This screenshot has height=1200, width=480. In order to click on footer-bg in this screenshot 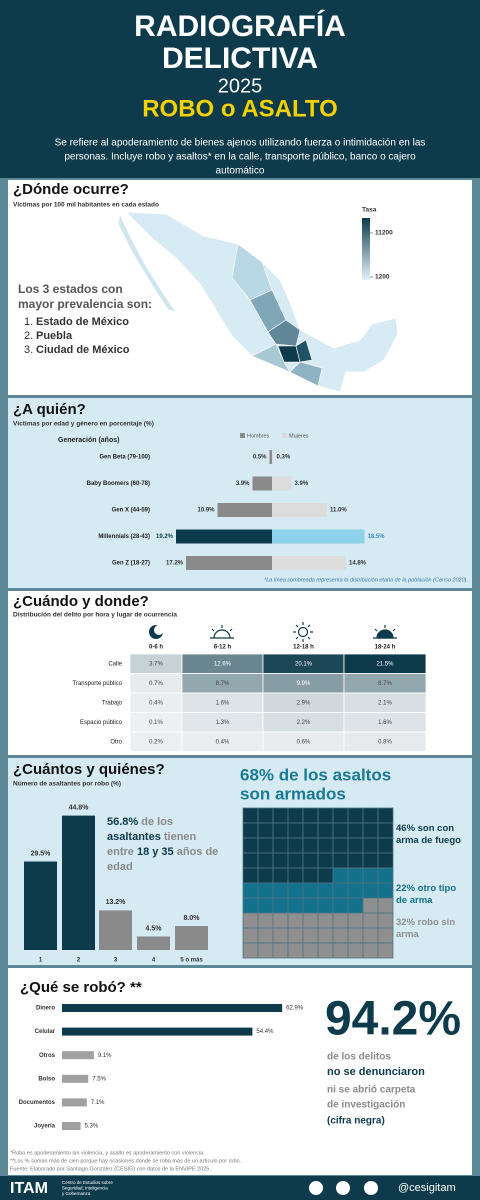, I will do `click(240, 1188)`.